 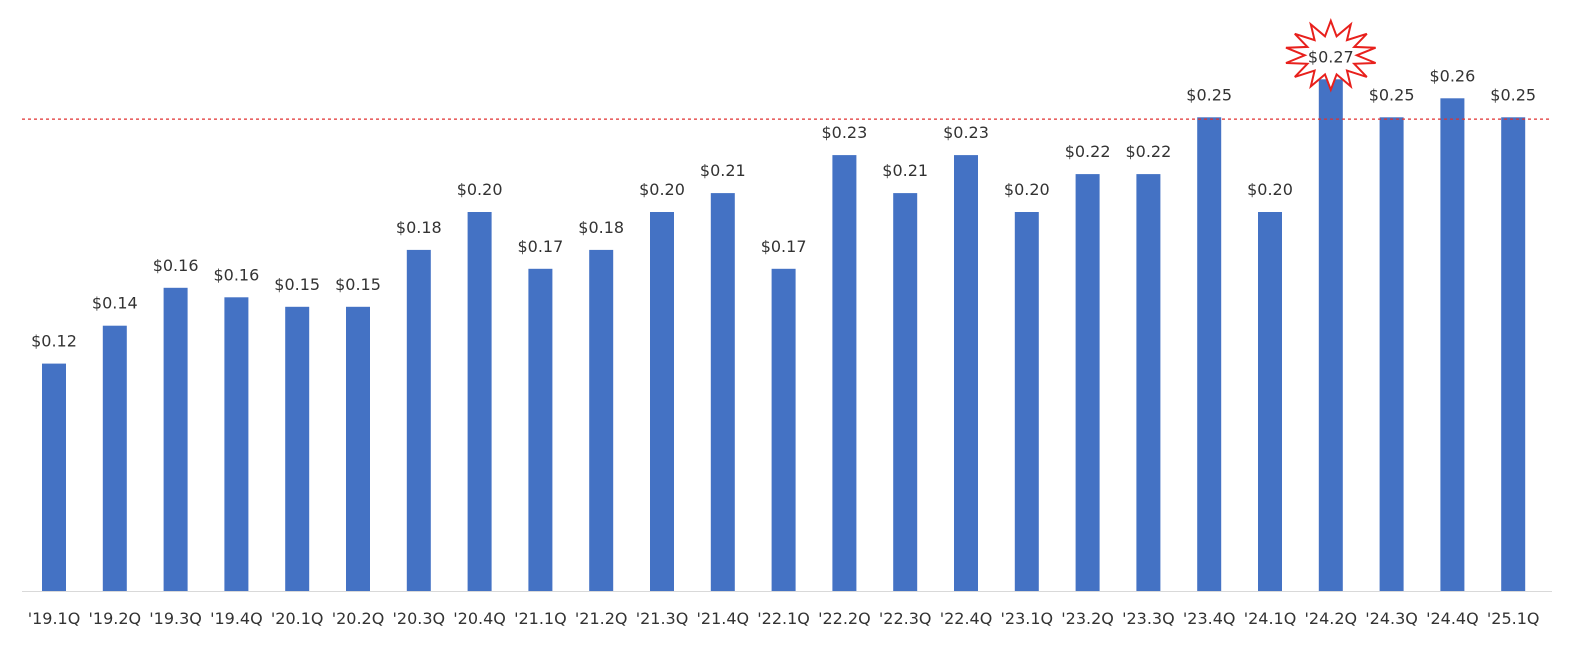 What do you see at coordinates (1452, 618) in the screenshot?
I see `x-tick-label-23: '24.4Q` at bounding box center [1452, 618].